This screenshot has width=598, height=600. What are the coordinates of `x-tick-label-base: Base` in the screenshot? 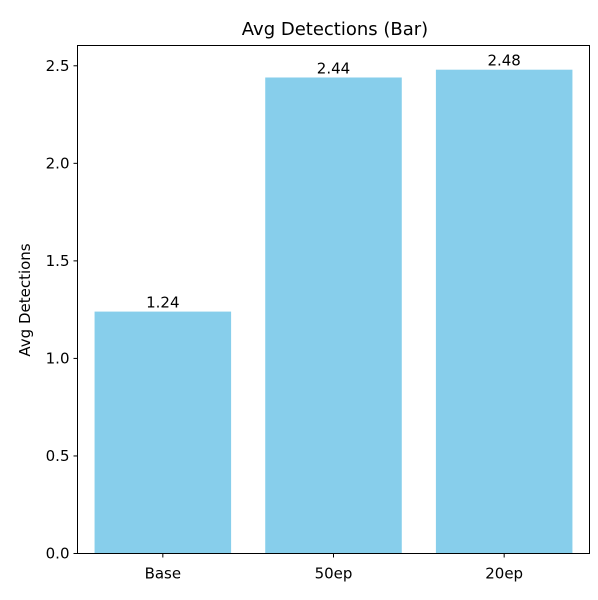 It's located at (163, 574).